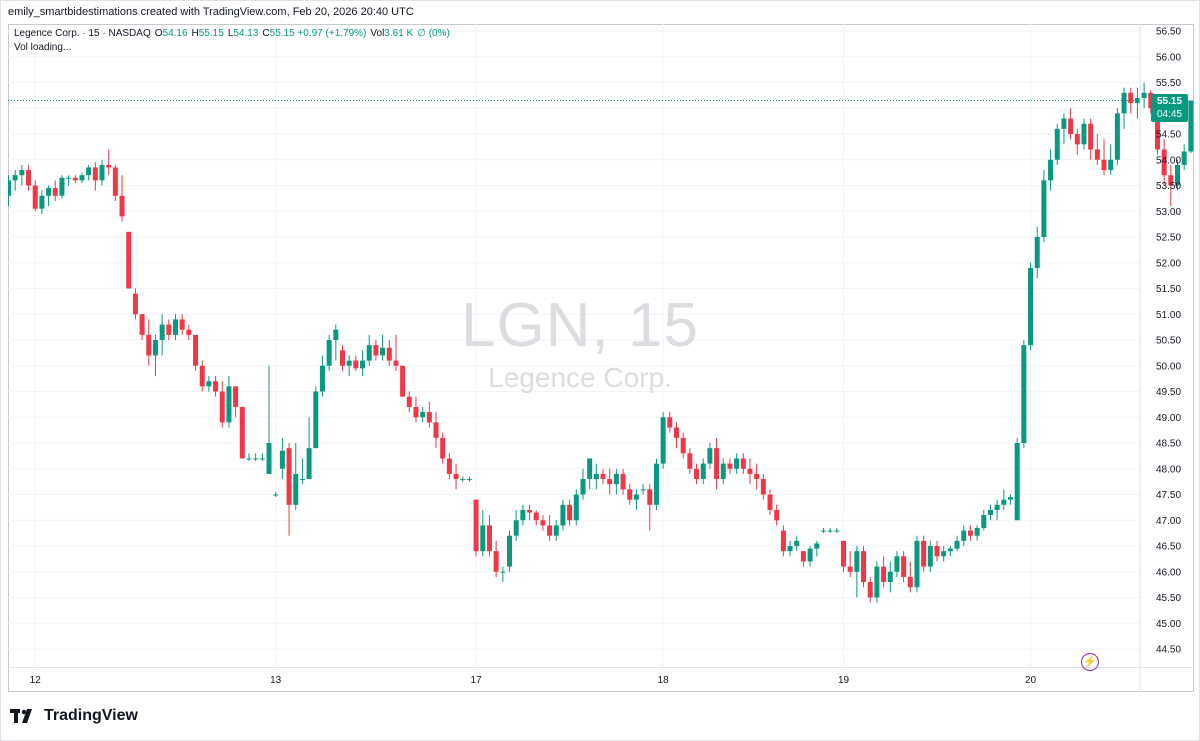 The height and width of the screenshot is (741, 1200). Describe the element at coordinates (844, 680) in the screenshot. I see `time-tick-label: 19` at that location.